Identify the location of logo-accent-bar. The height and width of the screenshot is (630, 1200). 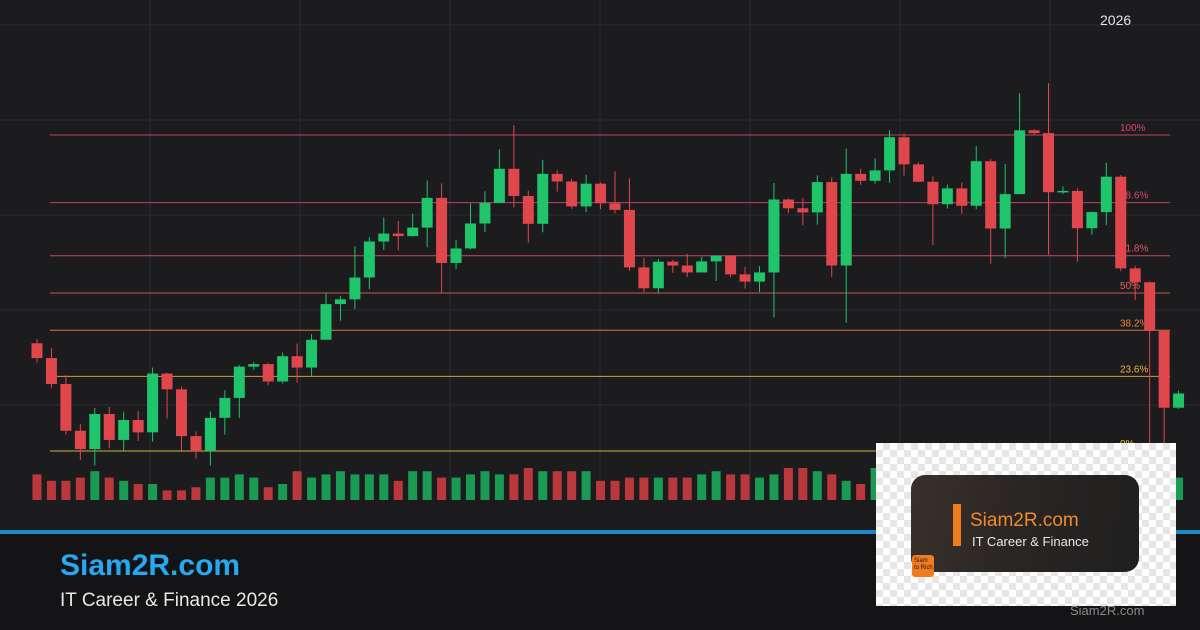
(957, 525).